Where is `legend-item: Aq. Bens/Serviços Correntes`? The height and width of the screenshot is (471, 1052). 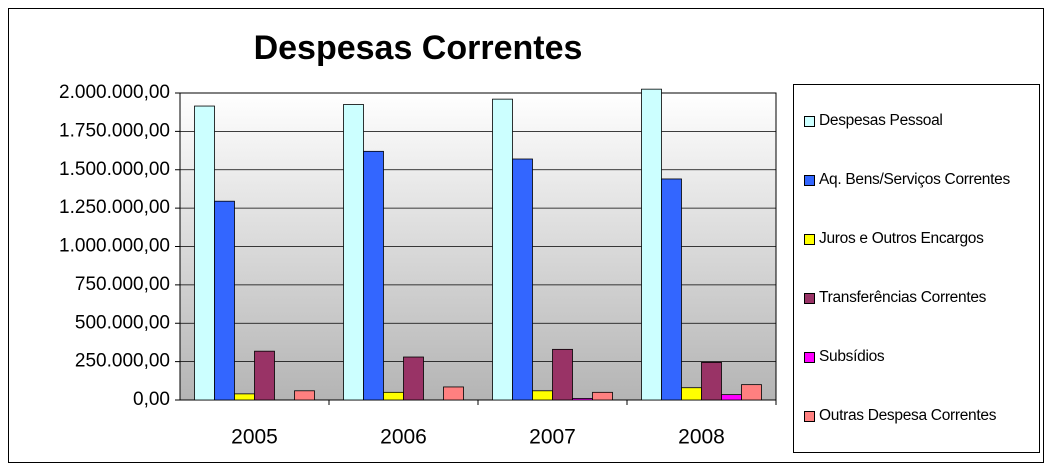
legend-item: Aq. Bens/Serviços Correntes is located at coordinates (919, 180).